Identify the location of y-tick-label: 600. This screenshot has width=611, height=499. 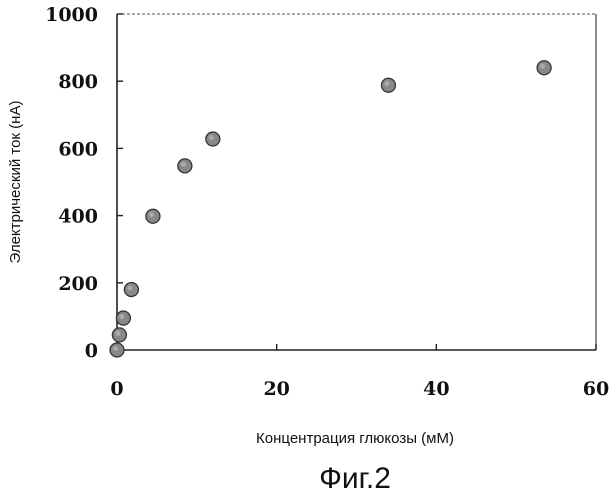
(78, 149).